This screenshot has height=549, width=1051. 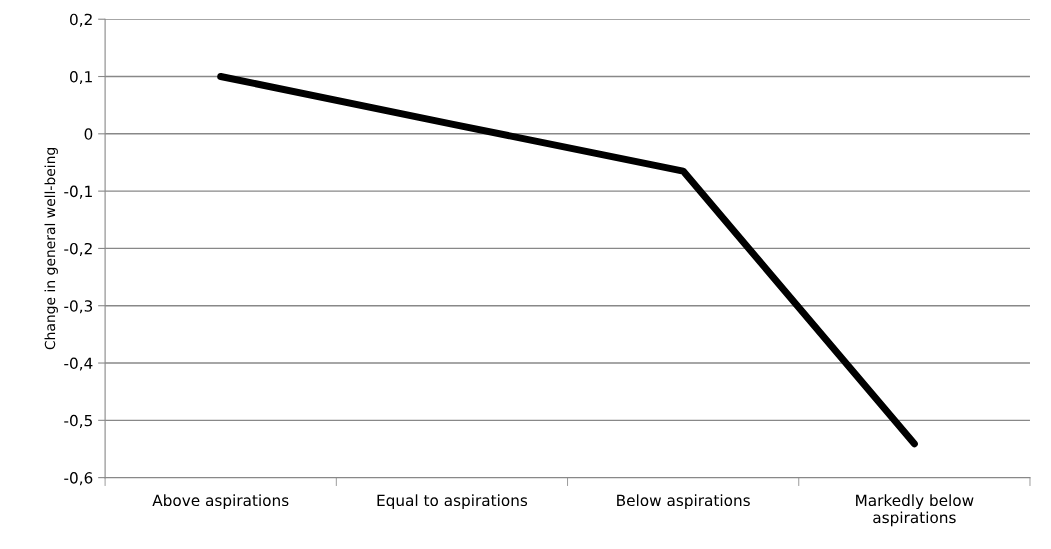 I want to click on y-tick-label: -0,2, so click(x=78, y=249).